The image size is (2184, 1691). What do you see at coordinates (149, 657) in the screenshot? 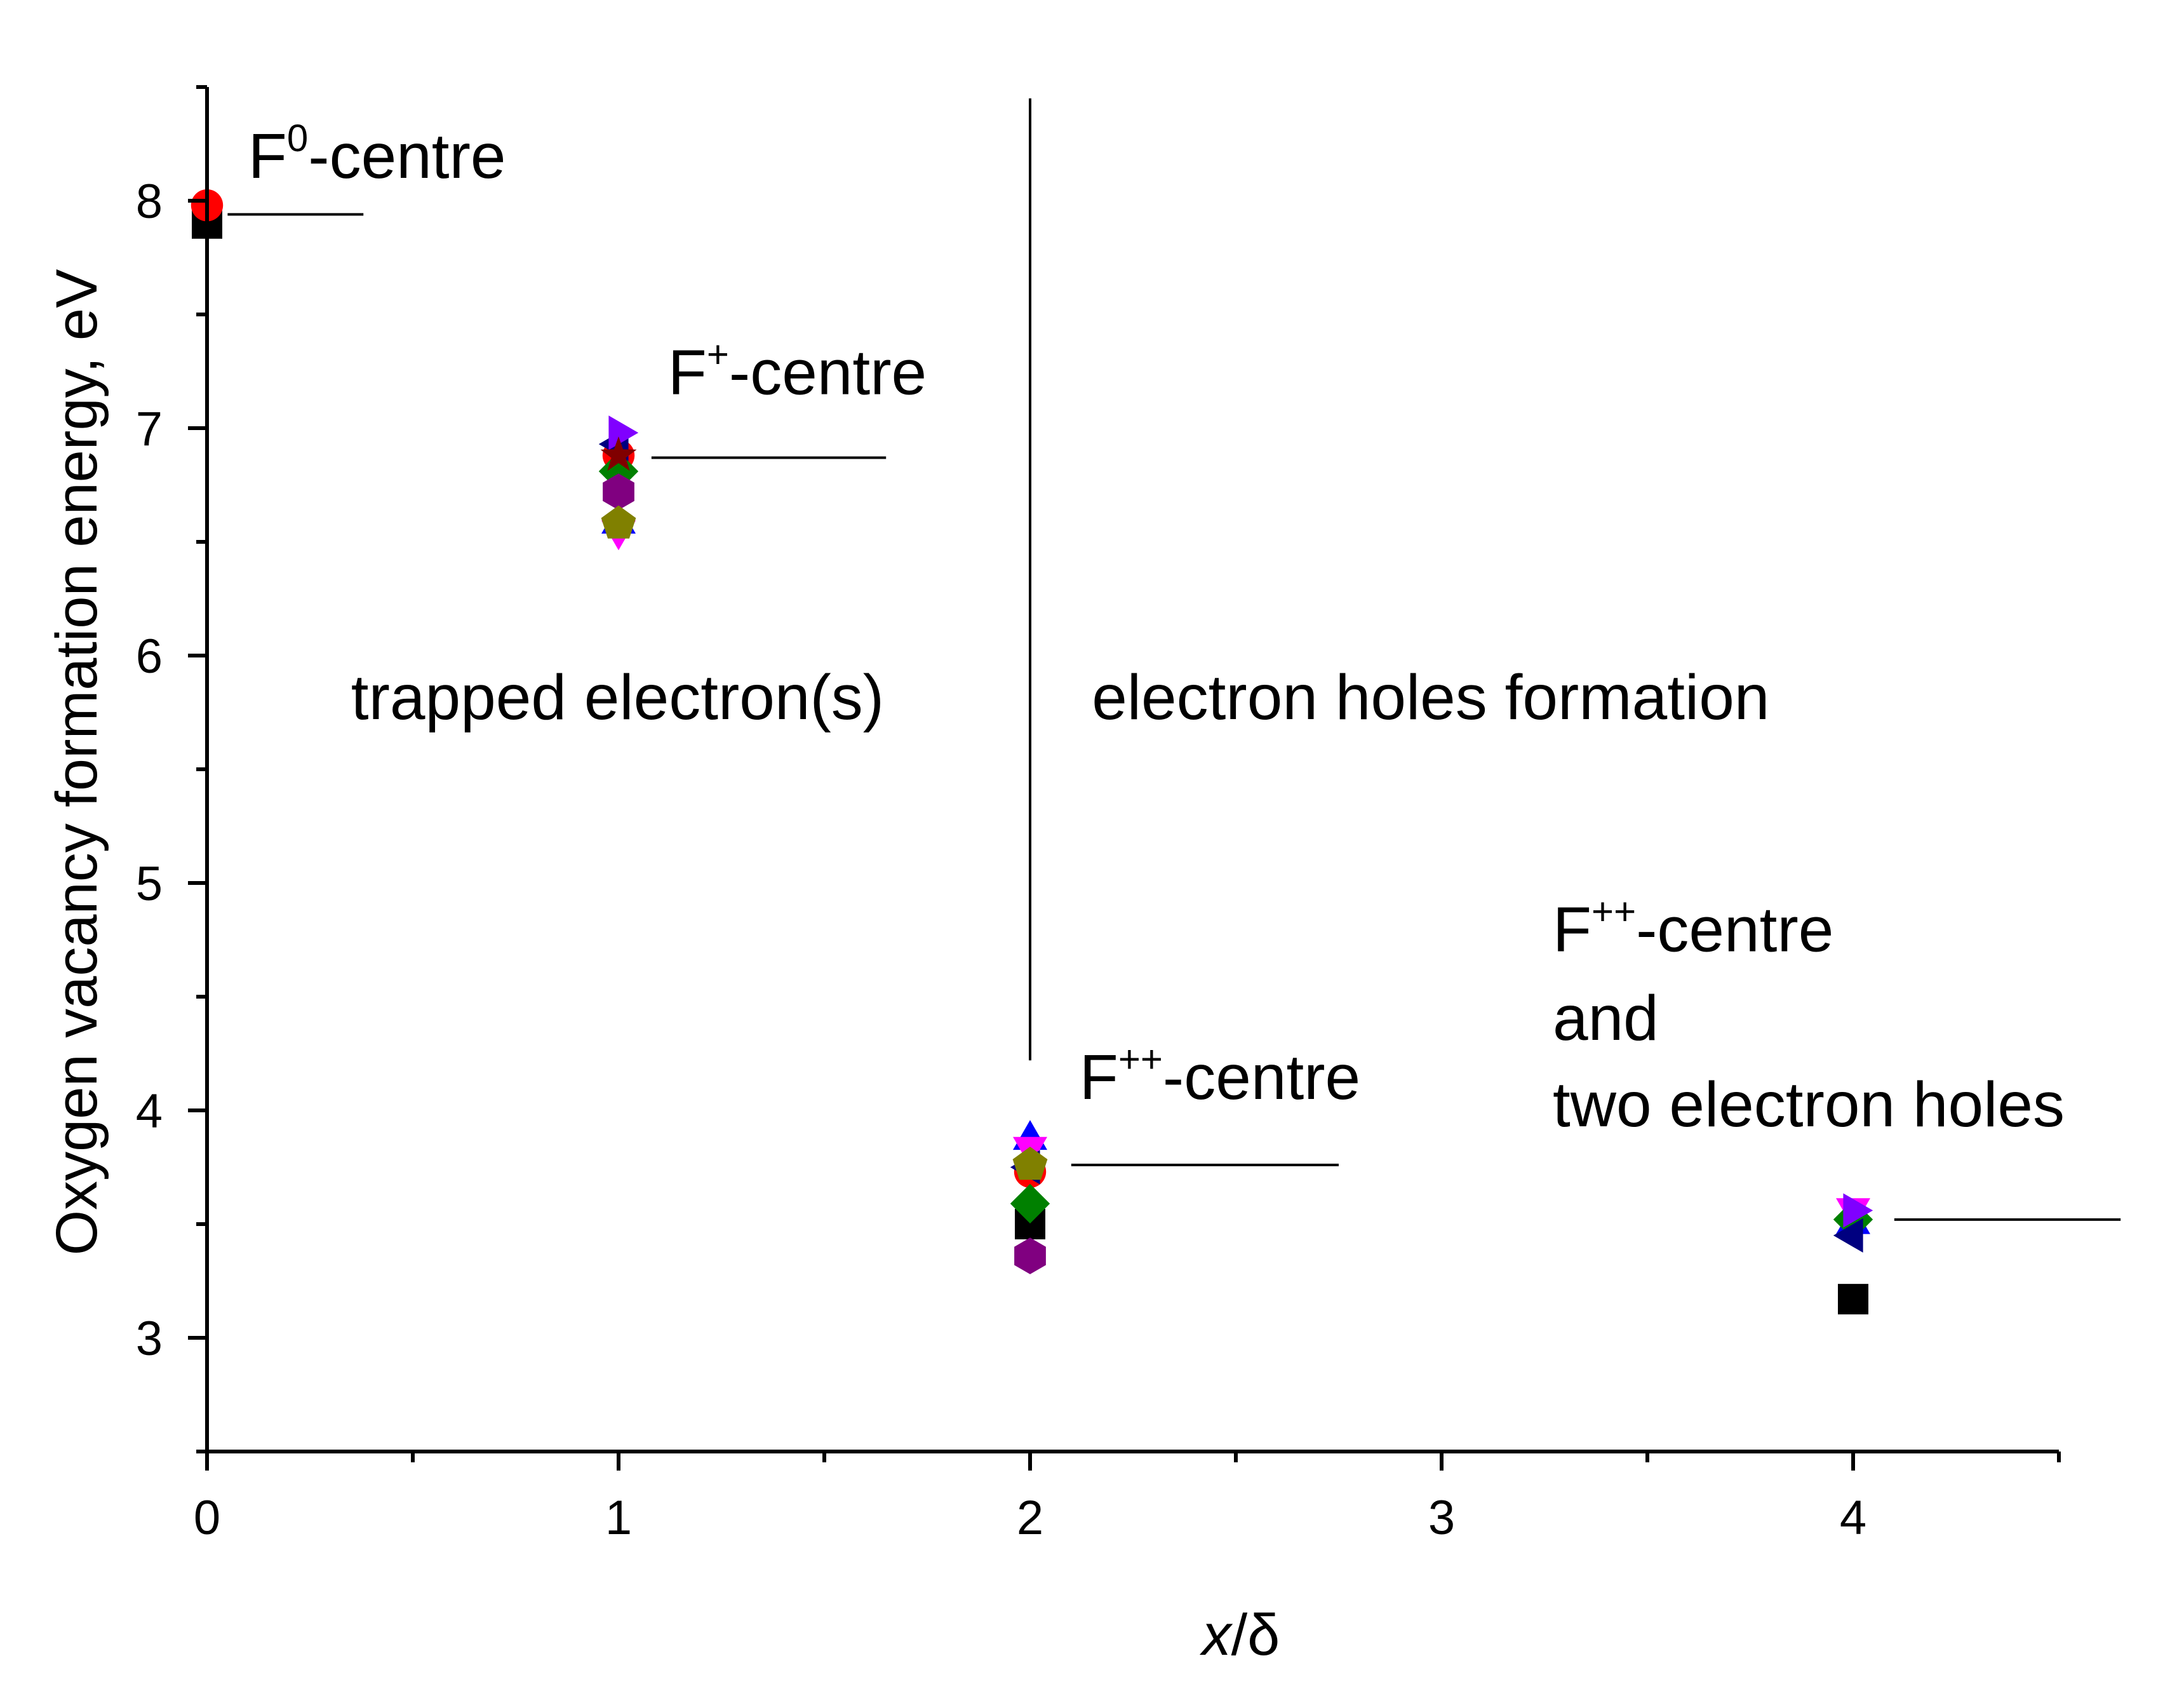
I see `y-tick-label: 6` at bounding box center [149, 657].